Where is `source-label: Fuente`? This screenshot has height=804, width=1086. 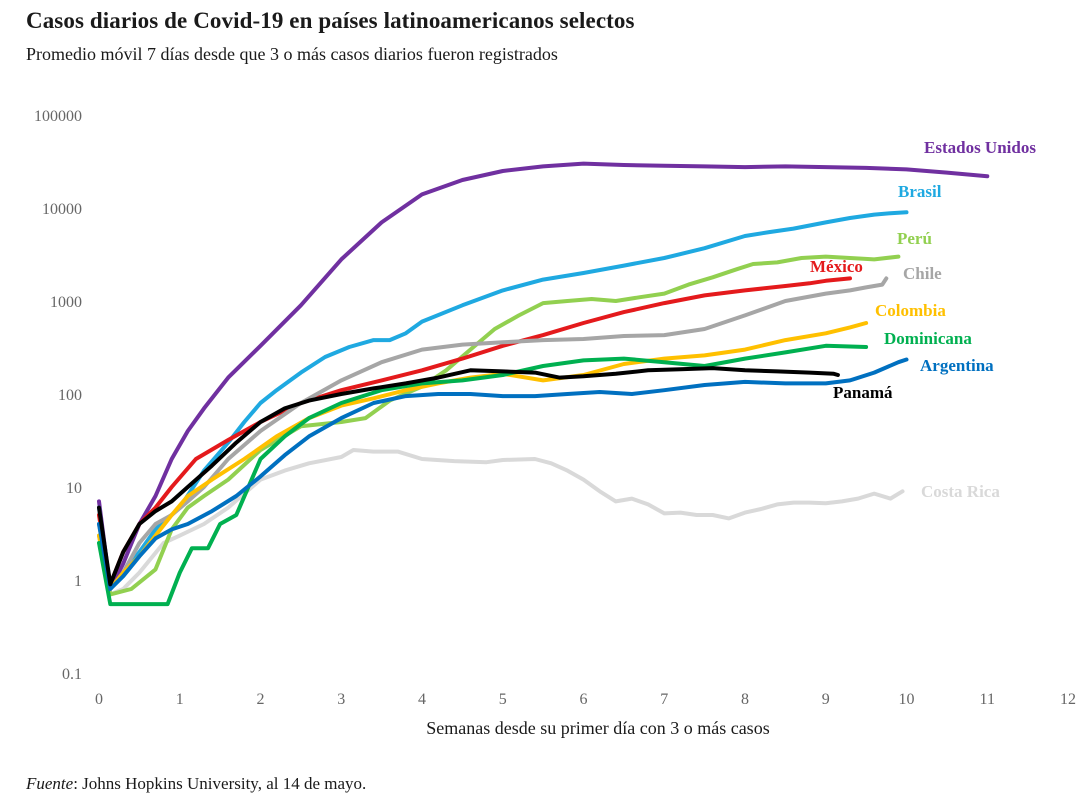
source-label: Fuente is located at coordinates (50, 783).